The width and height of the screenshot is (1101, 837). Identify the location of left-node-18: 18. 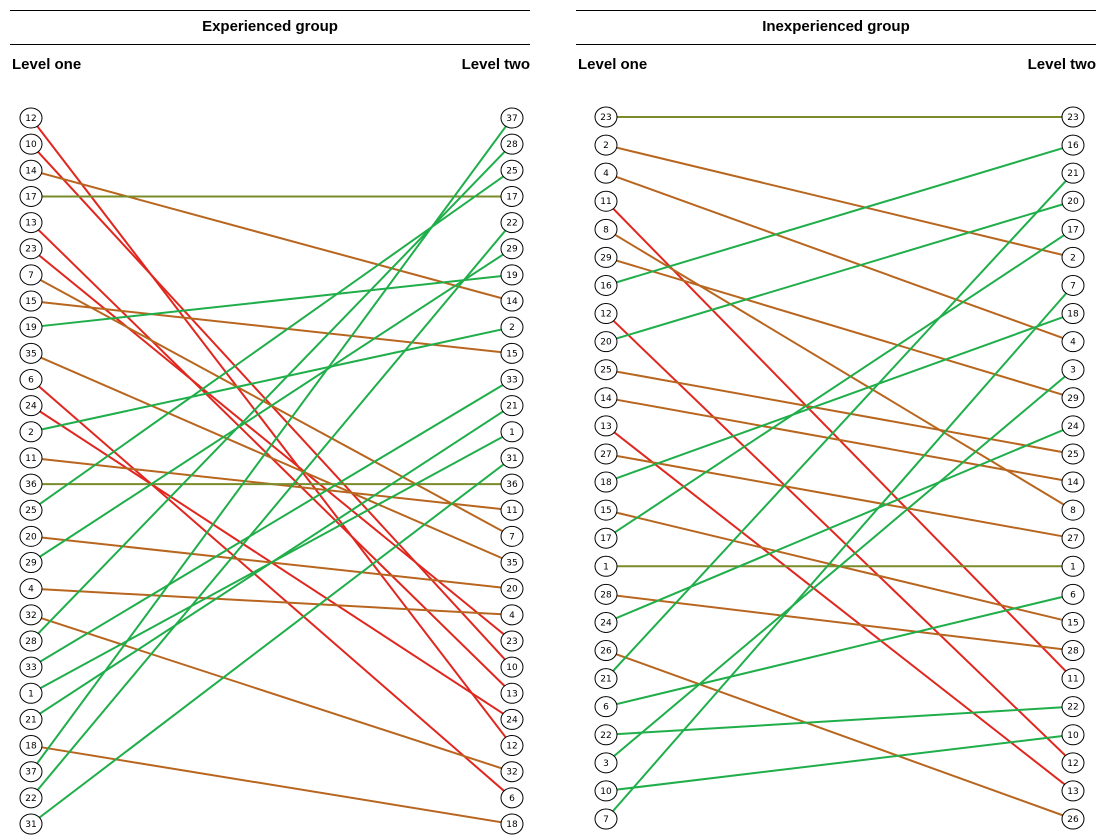
(31, 746).